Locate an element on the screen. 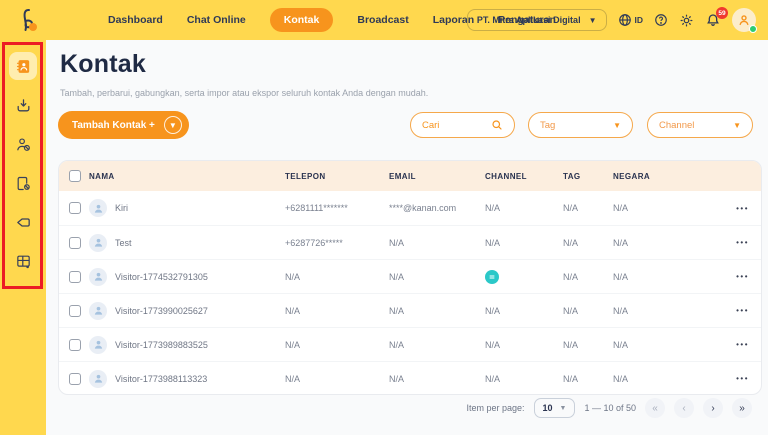  nav-item-broadcast: Broadcast is located at coordinates (383, 20).